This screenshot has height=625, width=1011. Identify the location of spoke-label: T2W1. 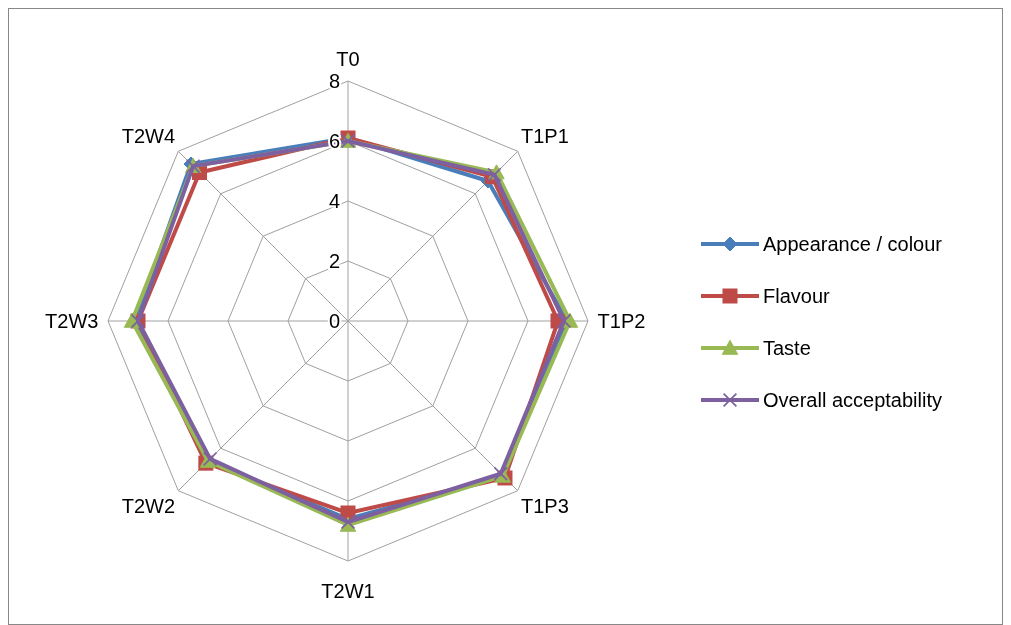
(348, 590).